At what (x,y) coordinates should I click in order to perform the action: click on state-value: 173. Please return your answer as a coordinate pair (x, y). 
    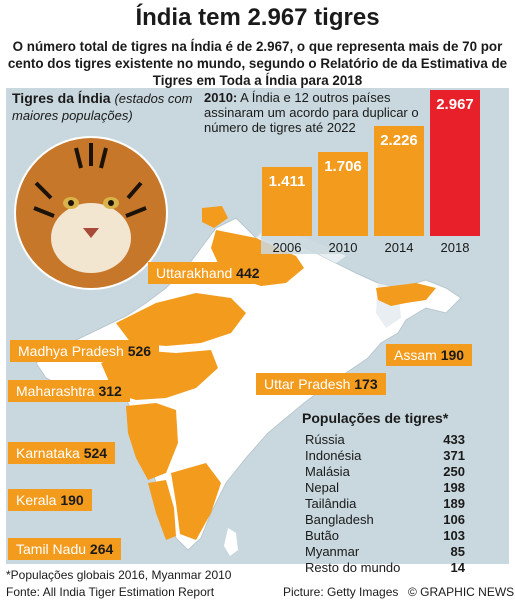
    Looking at the image, I should click on (366, 384).